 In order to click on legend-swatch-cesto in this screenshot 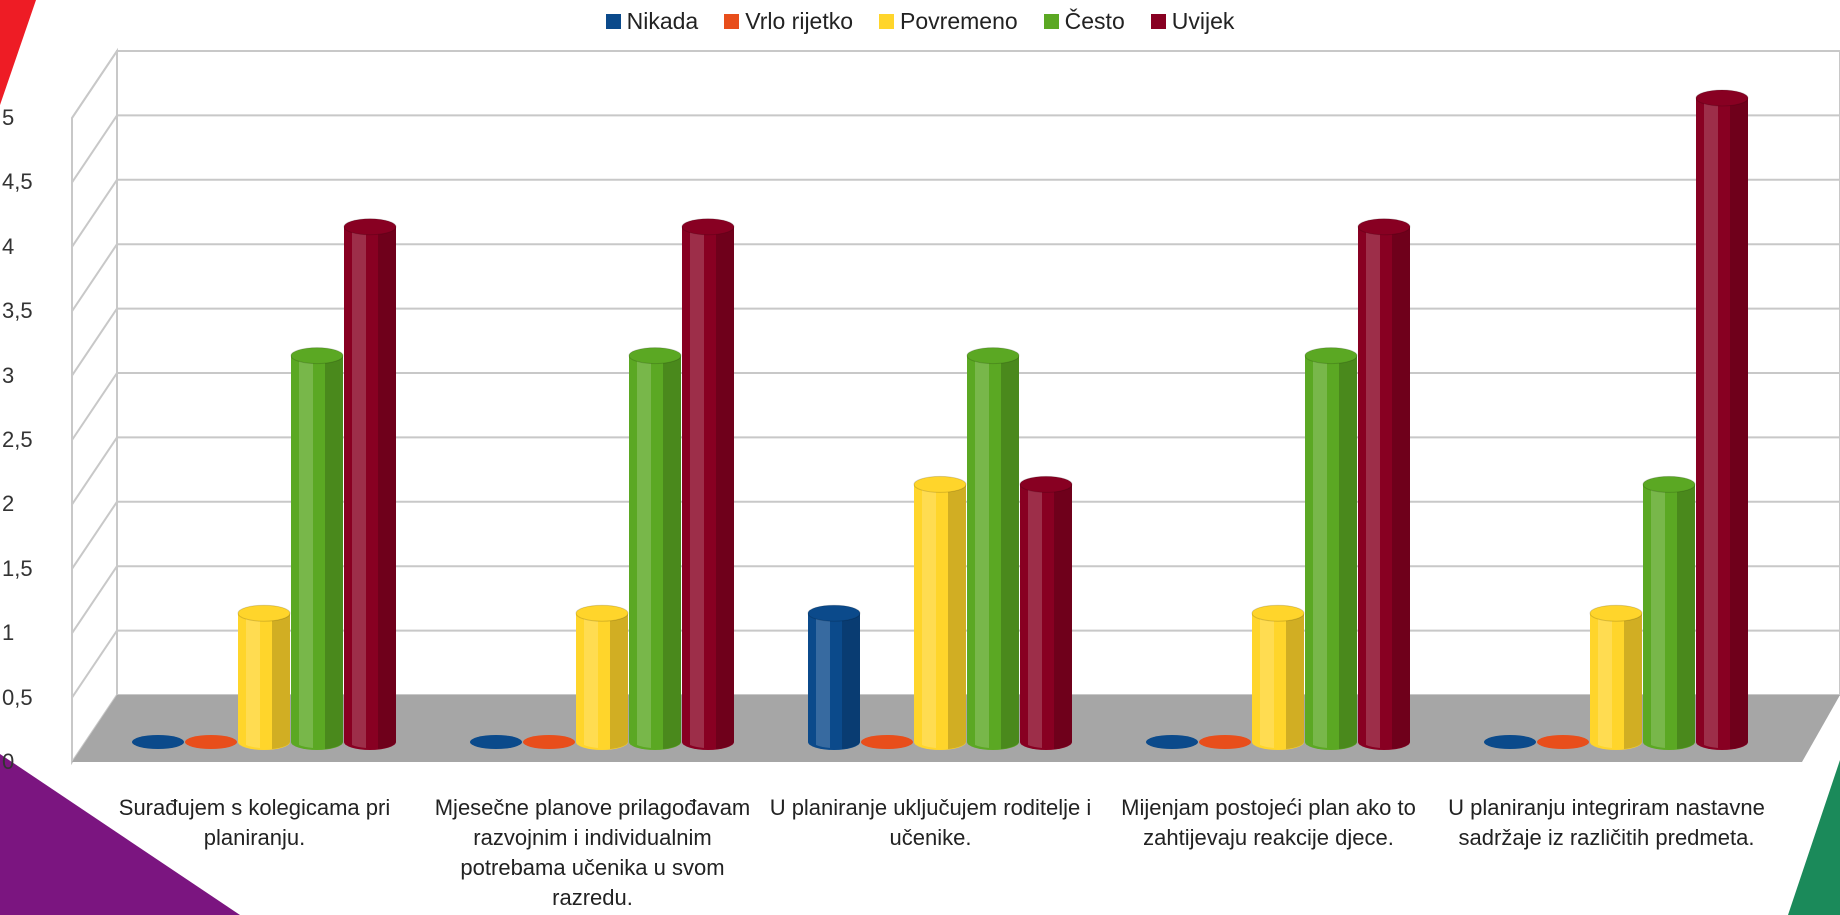, I will do `click(1051, 21)`.